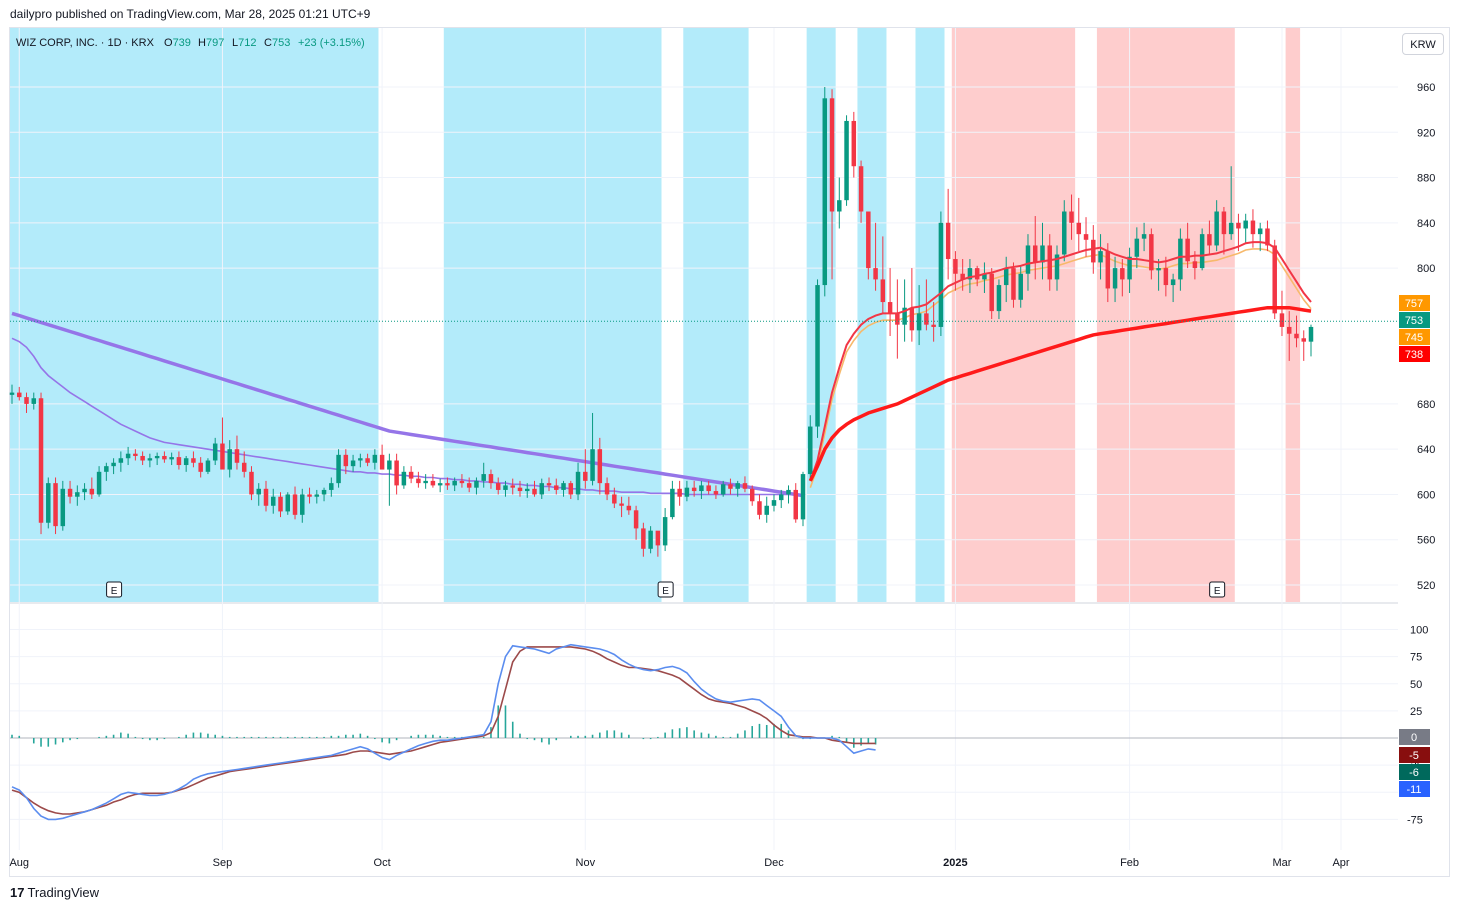 Image resolution: width=1460 pixels, height=912 pixels. What do you see at coordinates (1426, 541) in the screenshot?
I see `price-tick-label: 560` at bounding box center [1426, 541].